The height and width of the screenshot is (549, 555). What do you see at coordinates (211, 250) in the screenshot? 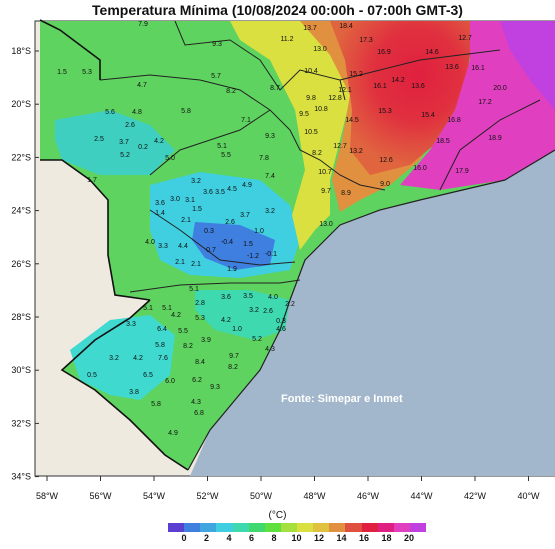
I see `station-value: 0.7` at bounding box center [211, 250].